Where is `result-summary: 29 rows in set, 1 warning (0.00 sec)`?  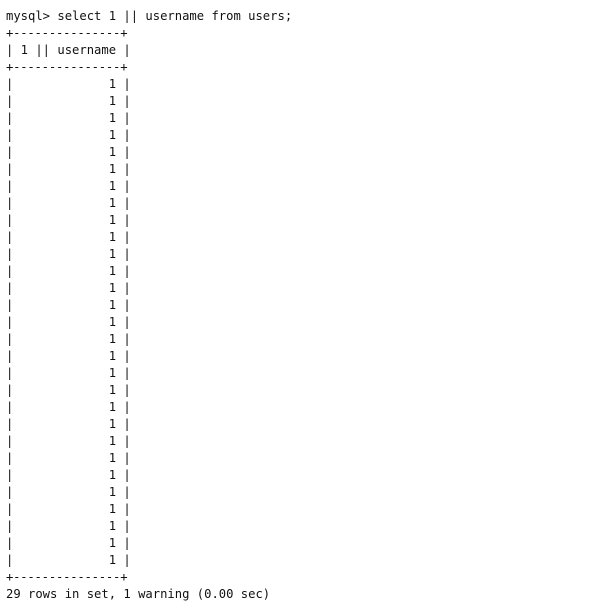 result-summary: 29 rows in set, 1 warning (0.00 sec) is located at coordinates (138, 594).